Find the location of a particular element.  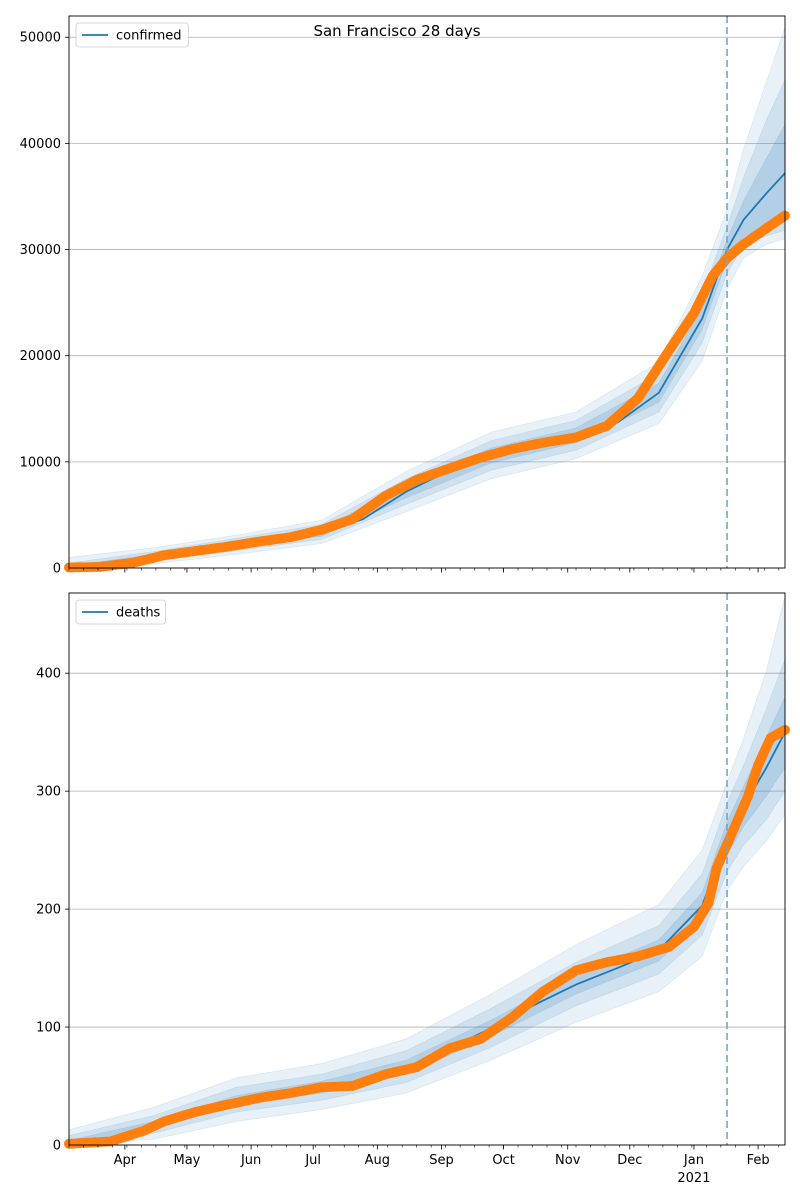

y-tick-label: 300 is located at coordinates (48, 792).